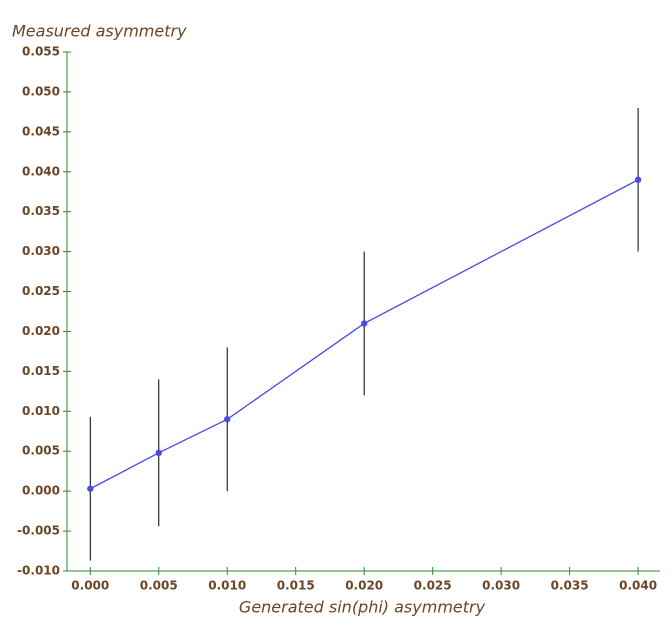 The image size is (672, 635). Describe the element at coordinates (296, 586) in the screenshot. I see `x-tick-label: 0.015` at that location.